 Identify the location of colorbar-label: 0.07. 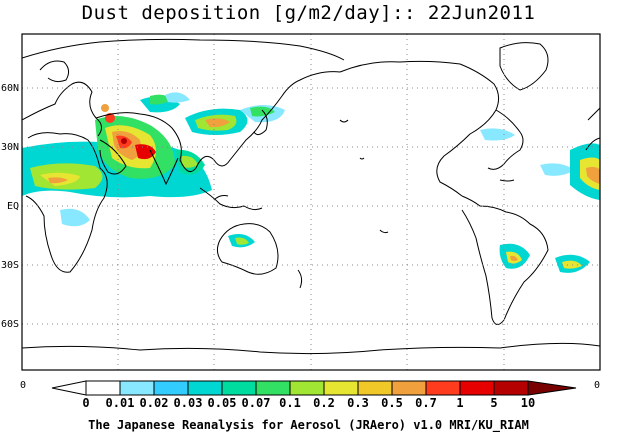
(256, 403).